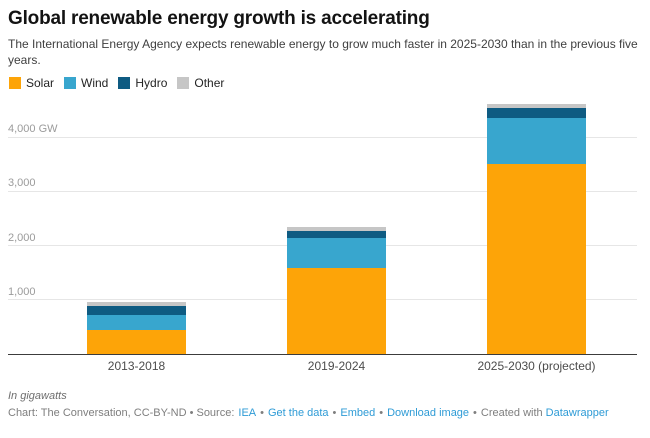  Describe the element at coordinates (536, 112) in the screenshot. I see `bar-segment-hydro-2025-2030-projected` at that location.